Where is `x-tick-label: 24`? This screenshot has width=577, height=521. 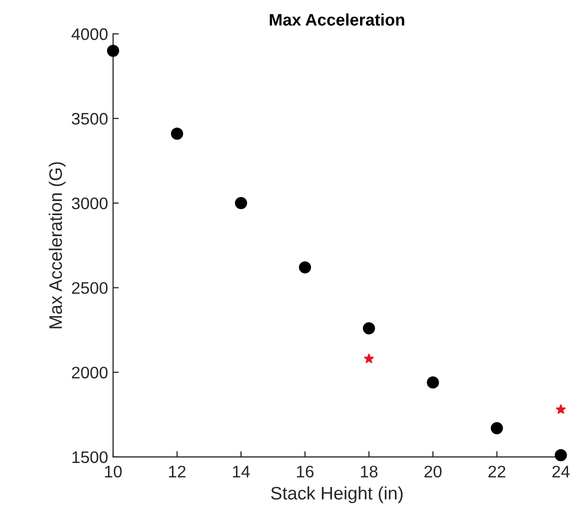 x-tick-label: 24 is located at coordinates (561, 472).